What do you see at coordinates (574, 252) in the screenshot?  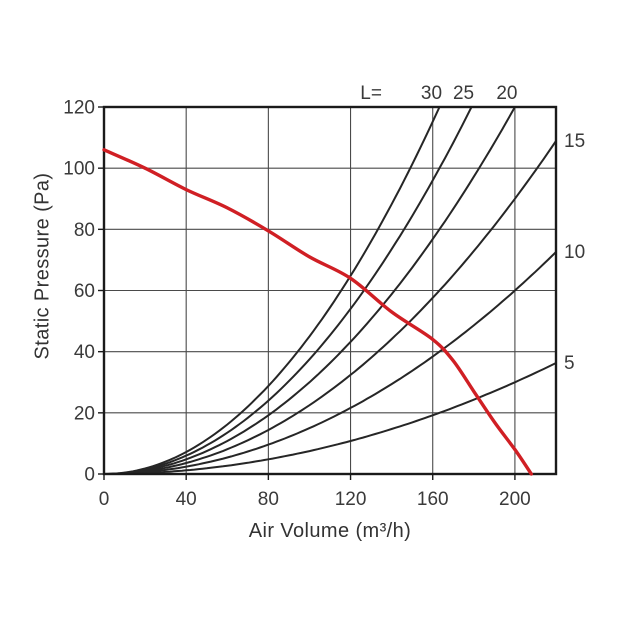 I see `curve-label-L10: 10` at bounding box center [574, 252].